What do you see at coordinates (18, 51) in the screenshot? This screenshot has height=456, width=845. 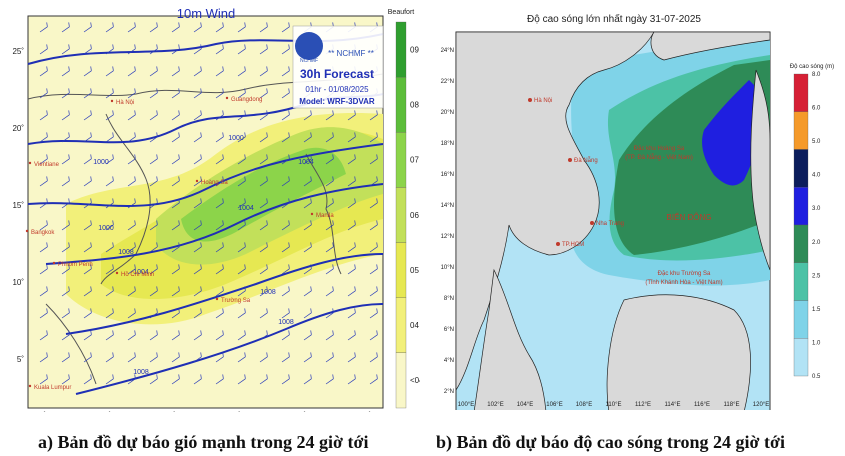 I see `latitude-label: 25˚` at bounding box center [18, 51].